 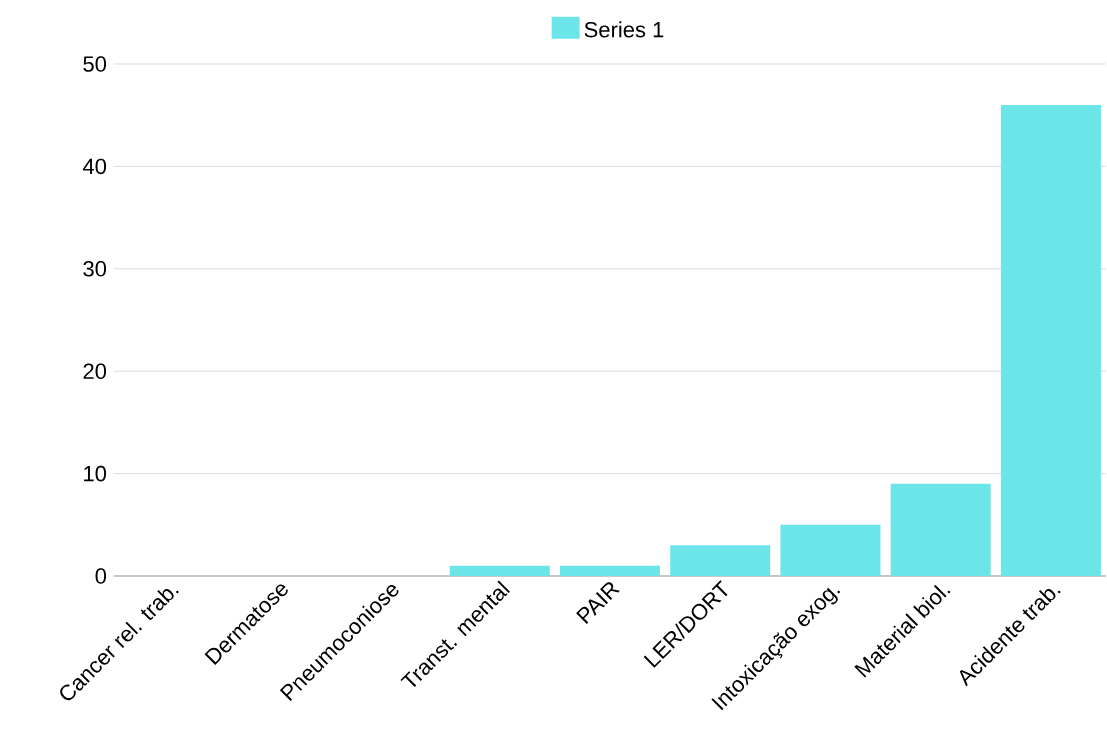 What do you see at coordinates (94, 166) in the screenshot?
I see `y-tick-label: 40` at bounding box center [94, 166].